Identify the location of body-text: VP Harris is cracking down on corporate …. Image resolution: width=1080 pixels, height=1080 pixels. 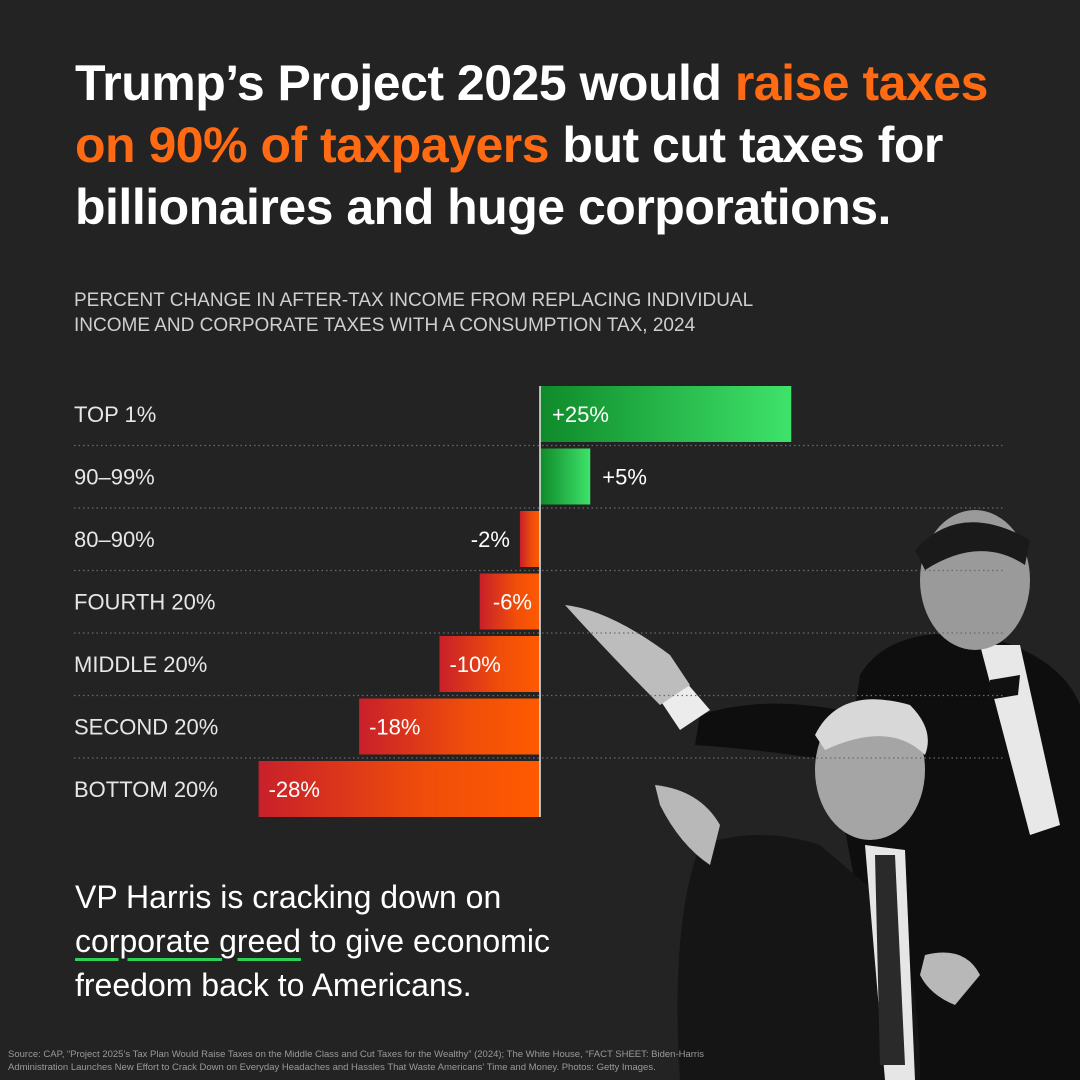
(345, 941).